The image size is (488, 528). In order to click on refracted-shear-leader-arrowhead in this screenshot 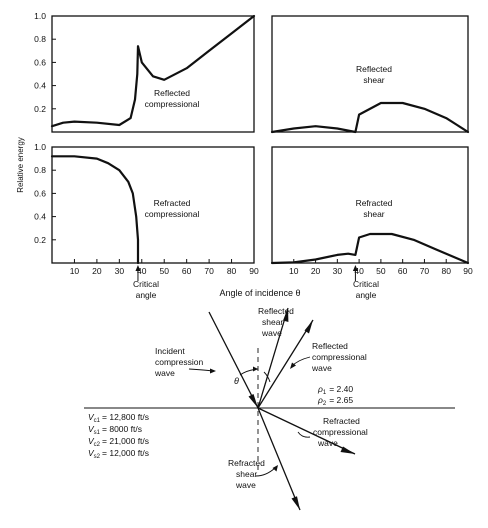, I will do `click(275, 468)`.